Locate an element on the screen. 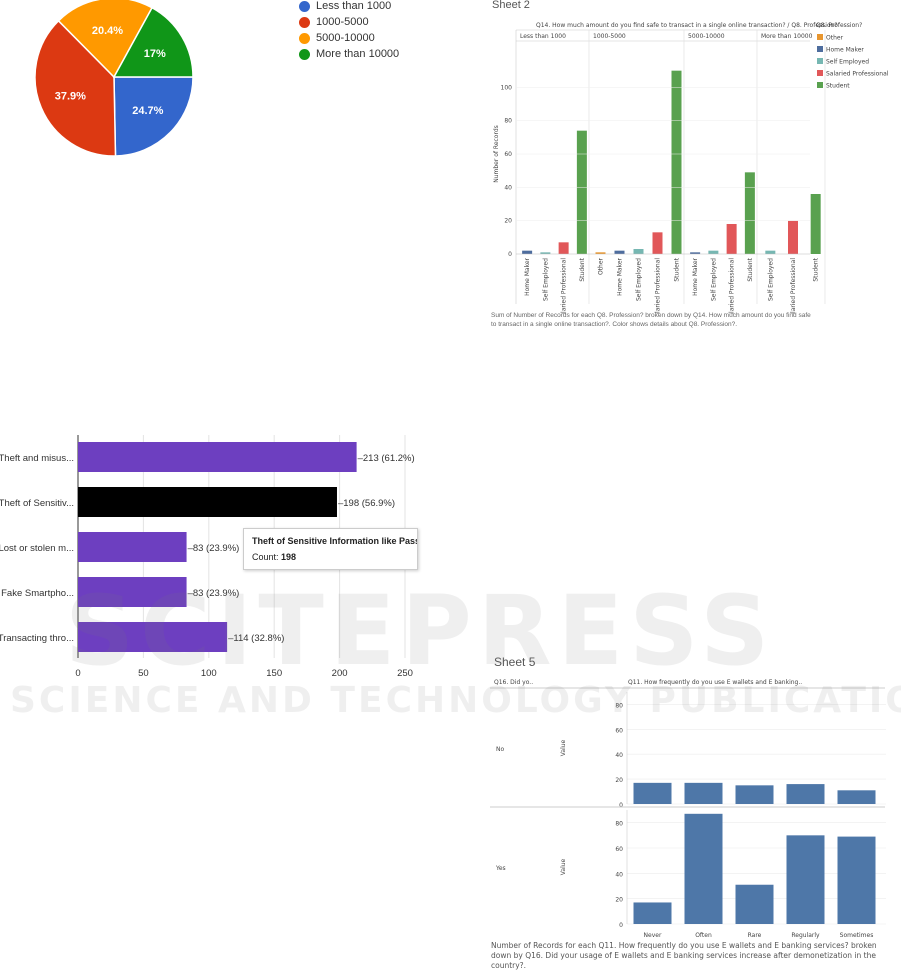 The width and height of the screenshot is (901, 972). sheet5-ylabel-1: Value is located at coordinates (563, 866).